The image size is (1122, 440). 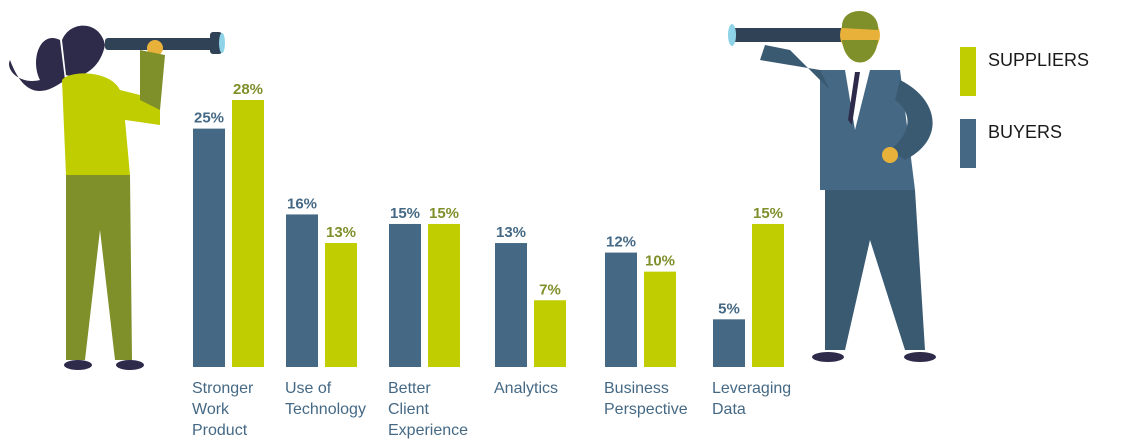 What do you see at coordinates (751, 399) in the screenshot?
I see `category-label: Leveraging Data` at bounding box center [751, 399].